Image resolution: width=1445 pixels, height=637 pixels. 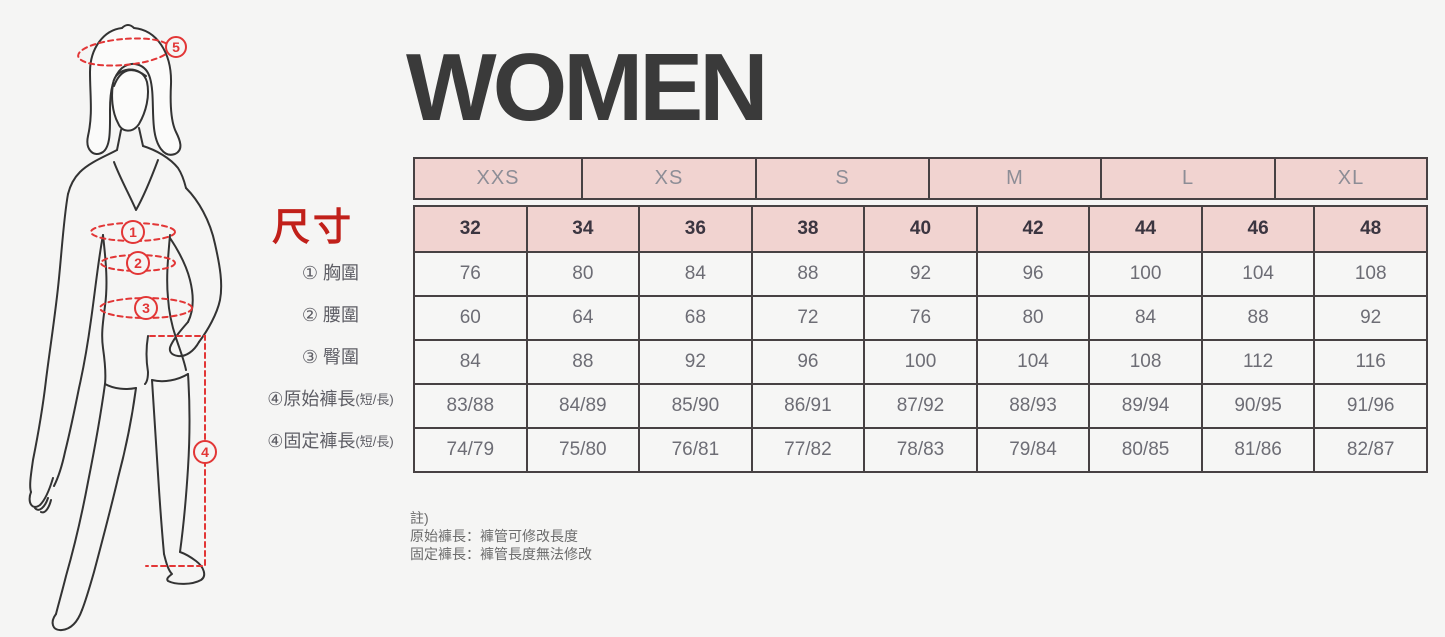 I want to click on measurement-row: 60 64 68 72 76 80 84 88 92, so click(x=920, y=318).